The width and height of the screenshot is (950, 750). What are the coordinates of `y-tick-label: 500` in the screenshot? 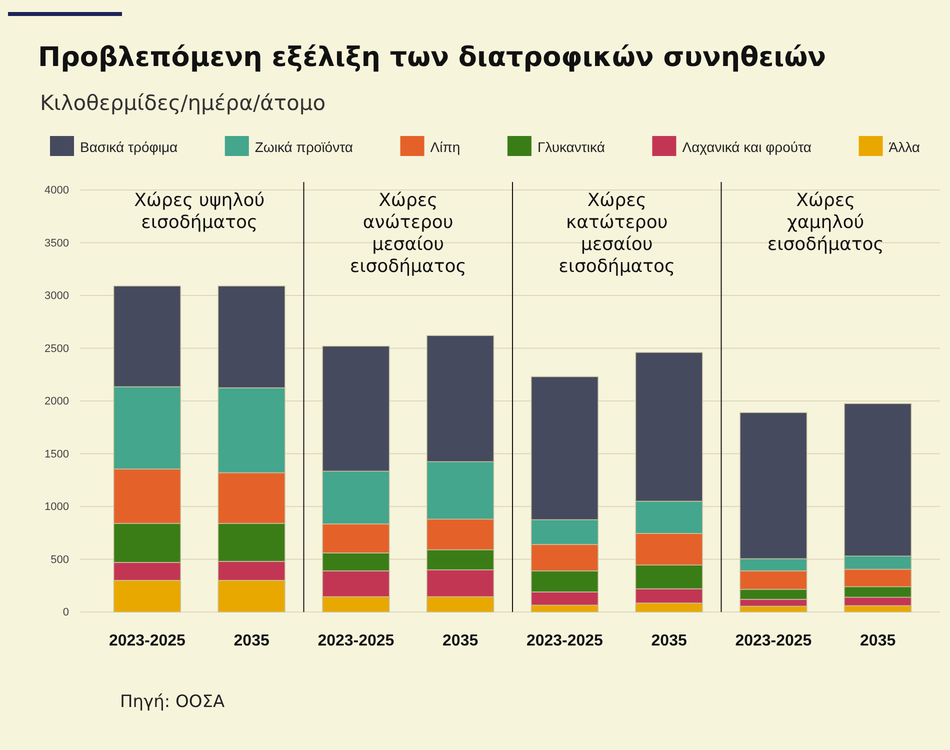 It's located at (59, 560).